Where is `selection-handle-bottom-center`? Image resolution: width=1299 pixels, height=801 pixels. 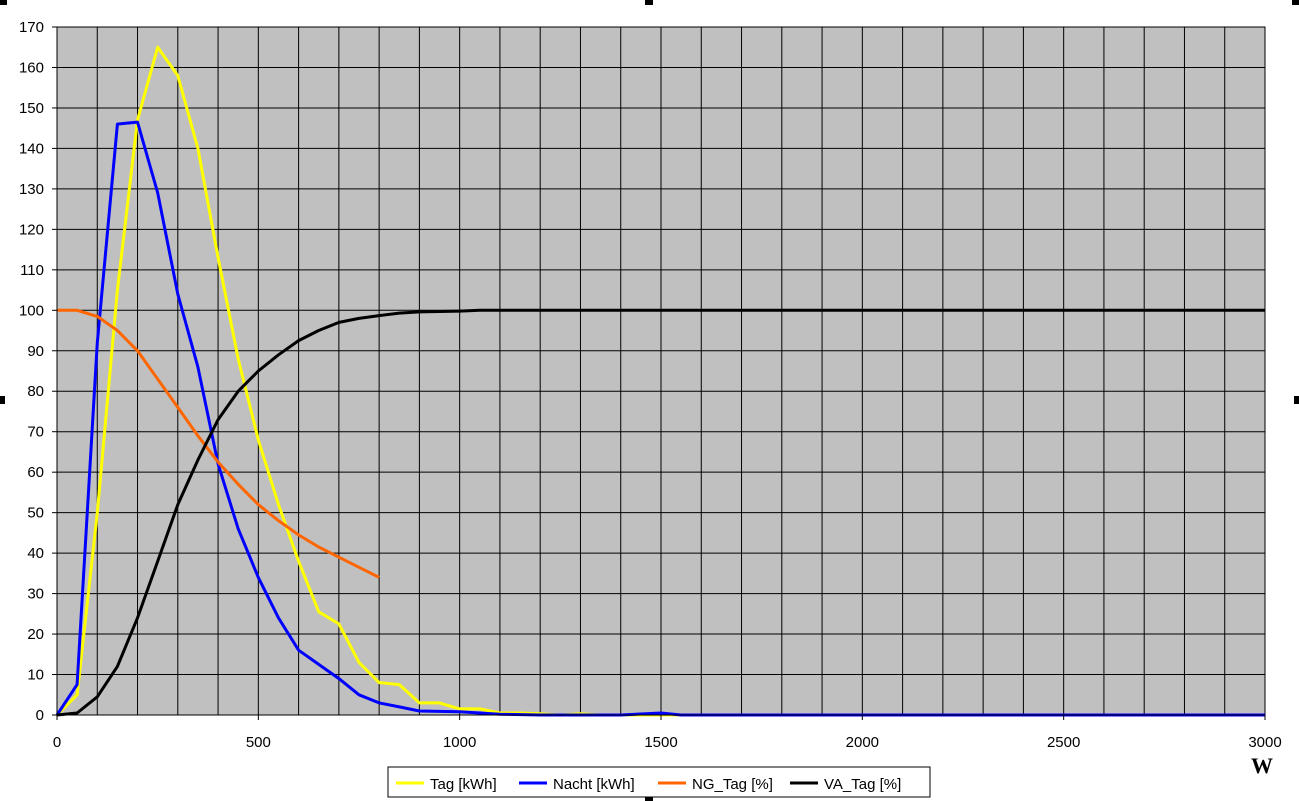
selection-handle-bottom-center is located at coordinates (649, 798).